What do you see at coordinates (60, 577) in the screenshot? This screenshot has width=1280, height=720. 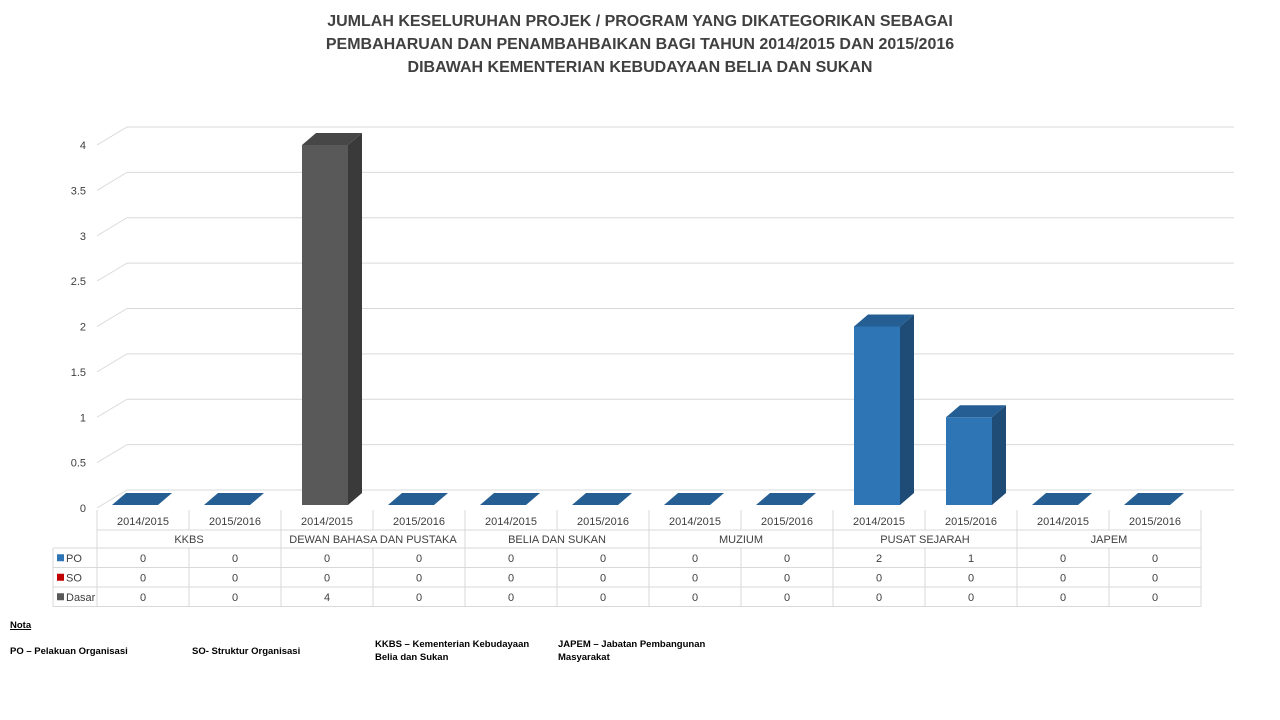 I see `legend-key-so` at bounding box center [60, 577].